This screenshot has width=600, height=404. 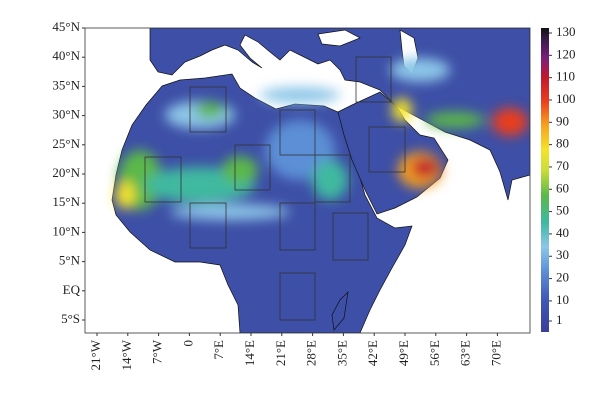 I want to click on colorbar-tick-label: 100, so click(x=566, y=98).